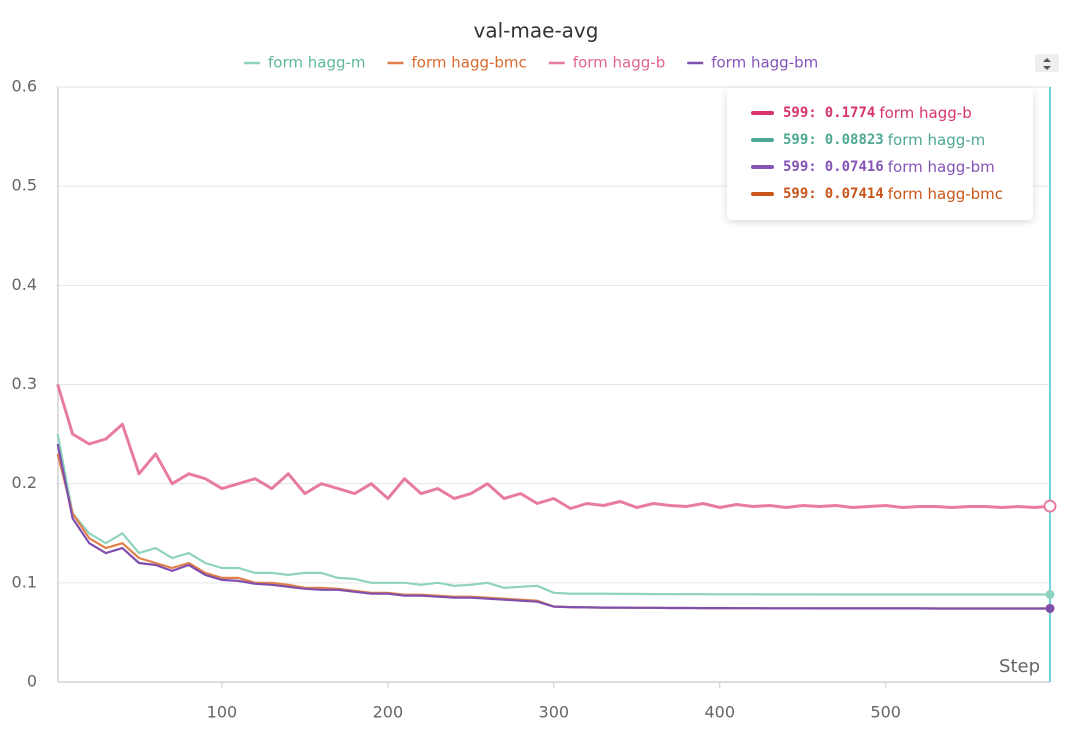  What do you see at coordinates (719, 712) in the screenshot?
I see `x-tick-label: 400` at bounding box center [719, 712].